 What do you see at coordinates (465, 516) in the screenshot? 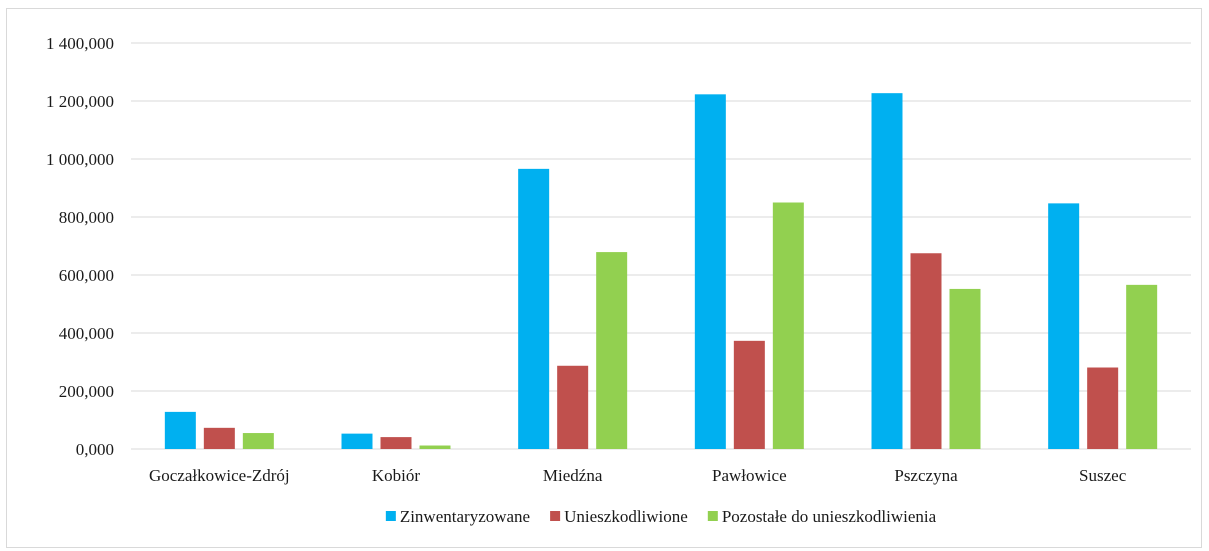
I see `legend-label: Zinwentaryzowane` at bounding box center [465, 516].